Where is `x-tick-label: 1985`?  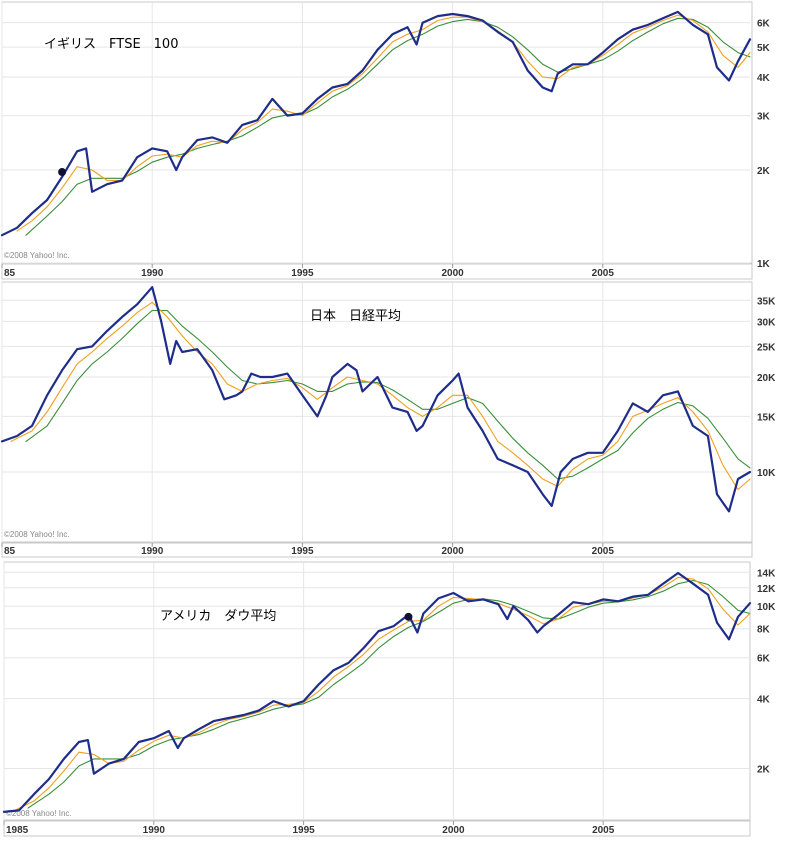
x-tick-label: 1985 is located at coordinates (17, 830).